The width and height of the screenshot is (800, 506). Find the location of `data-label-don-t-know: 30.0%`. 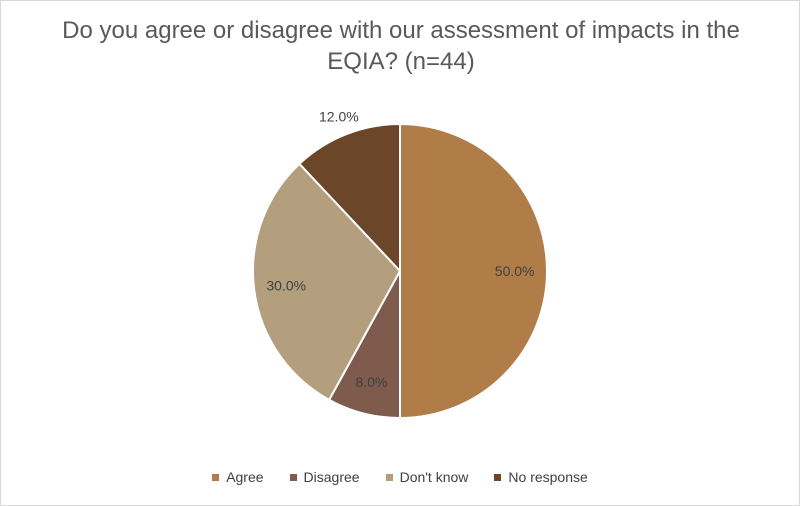

data-label-don-t-know: 30.0% is located at coordinates (286, 285).